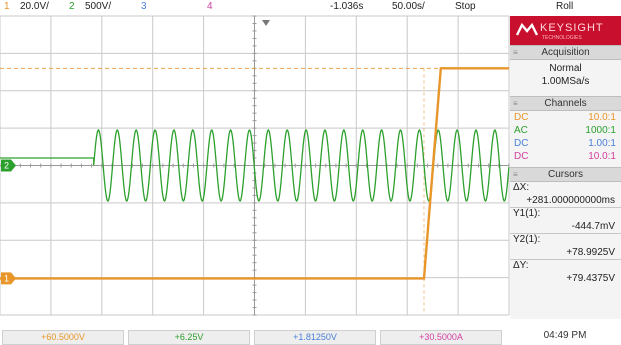  Describe the element at coordinates (572, 28) in the screenshot. I see `brand-text: KEYSIGHT` at that location.